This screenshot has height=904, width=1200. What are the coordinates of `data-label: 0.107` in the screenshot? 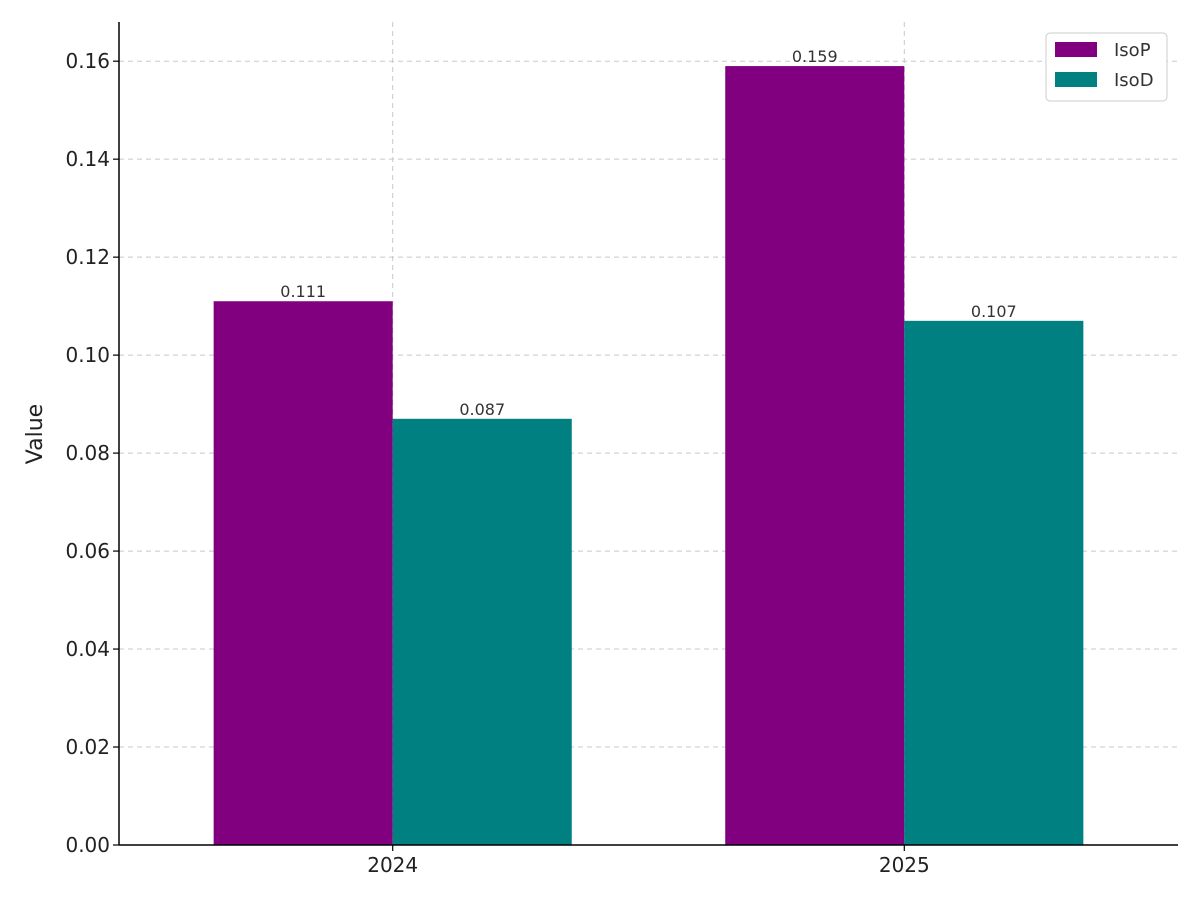 It's located at (994, 311).